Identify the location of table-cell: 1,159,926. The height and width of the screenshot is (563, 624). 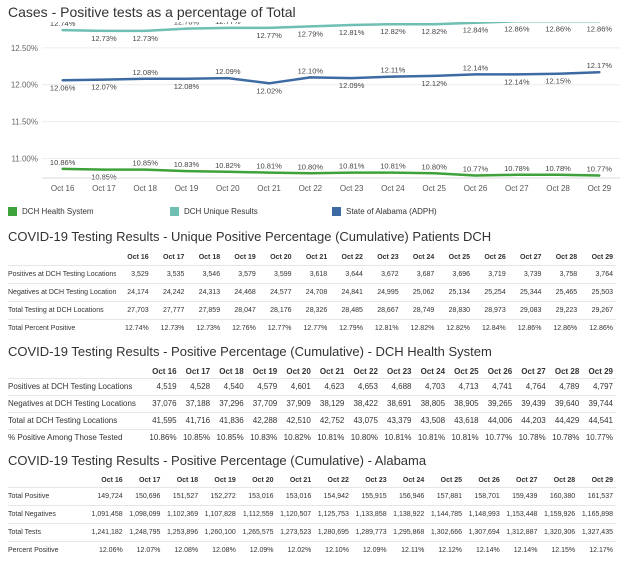
(559, 514).